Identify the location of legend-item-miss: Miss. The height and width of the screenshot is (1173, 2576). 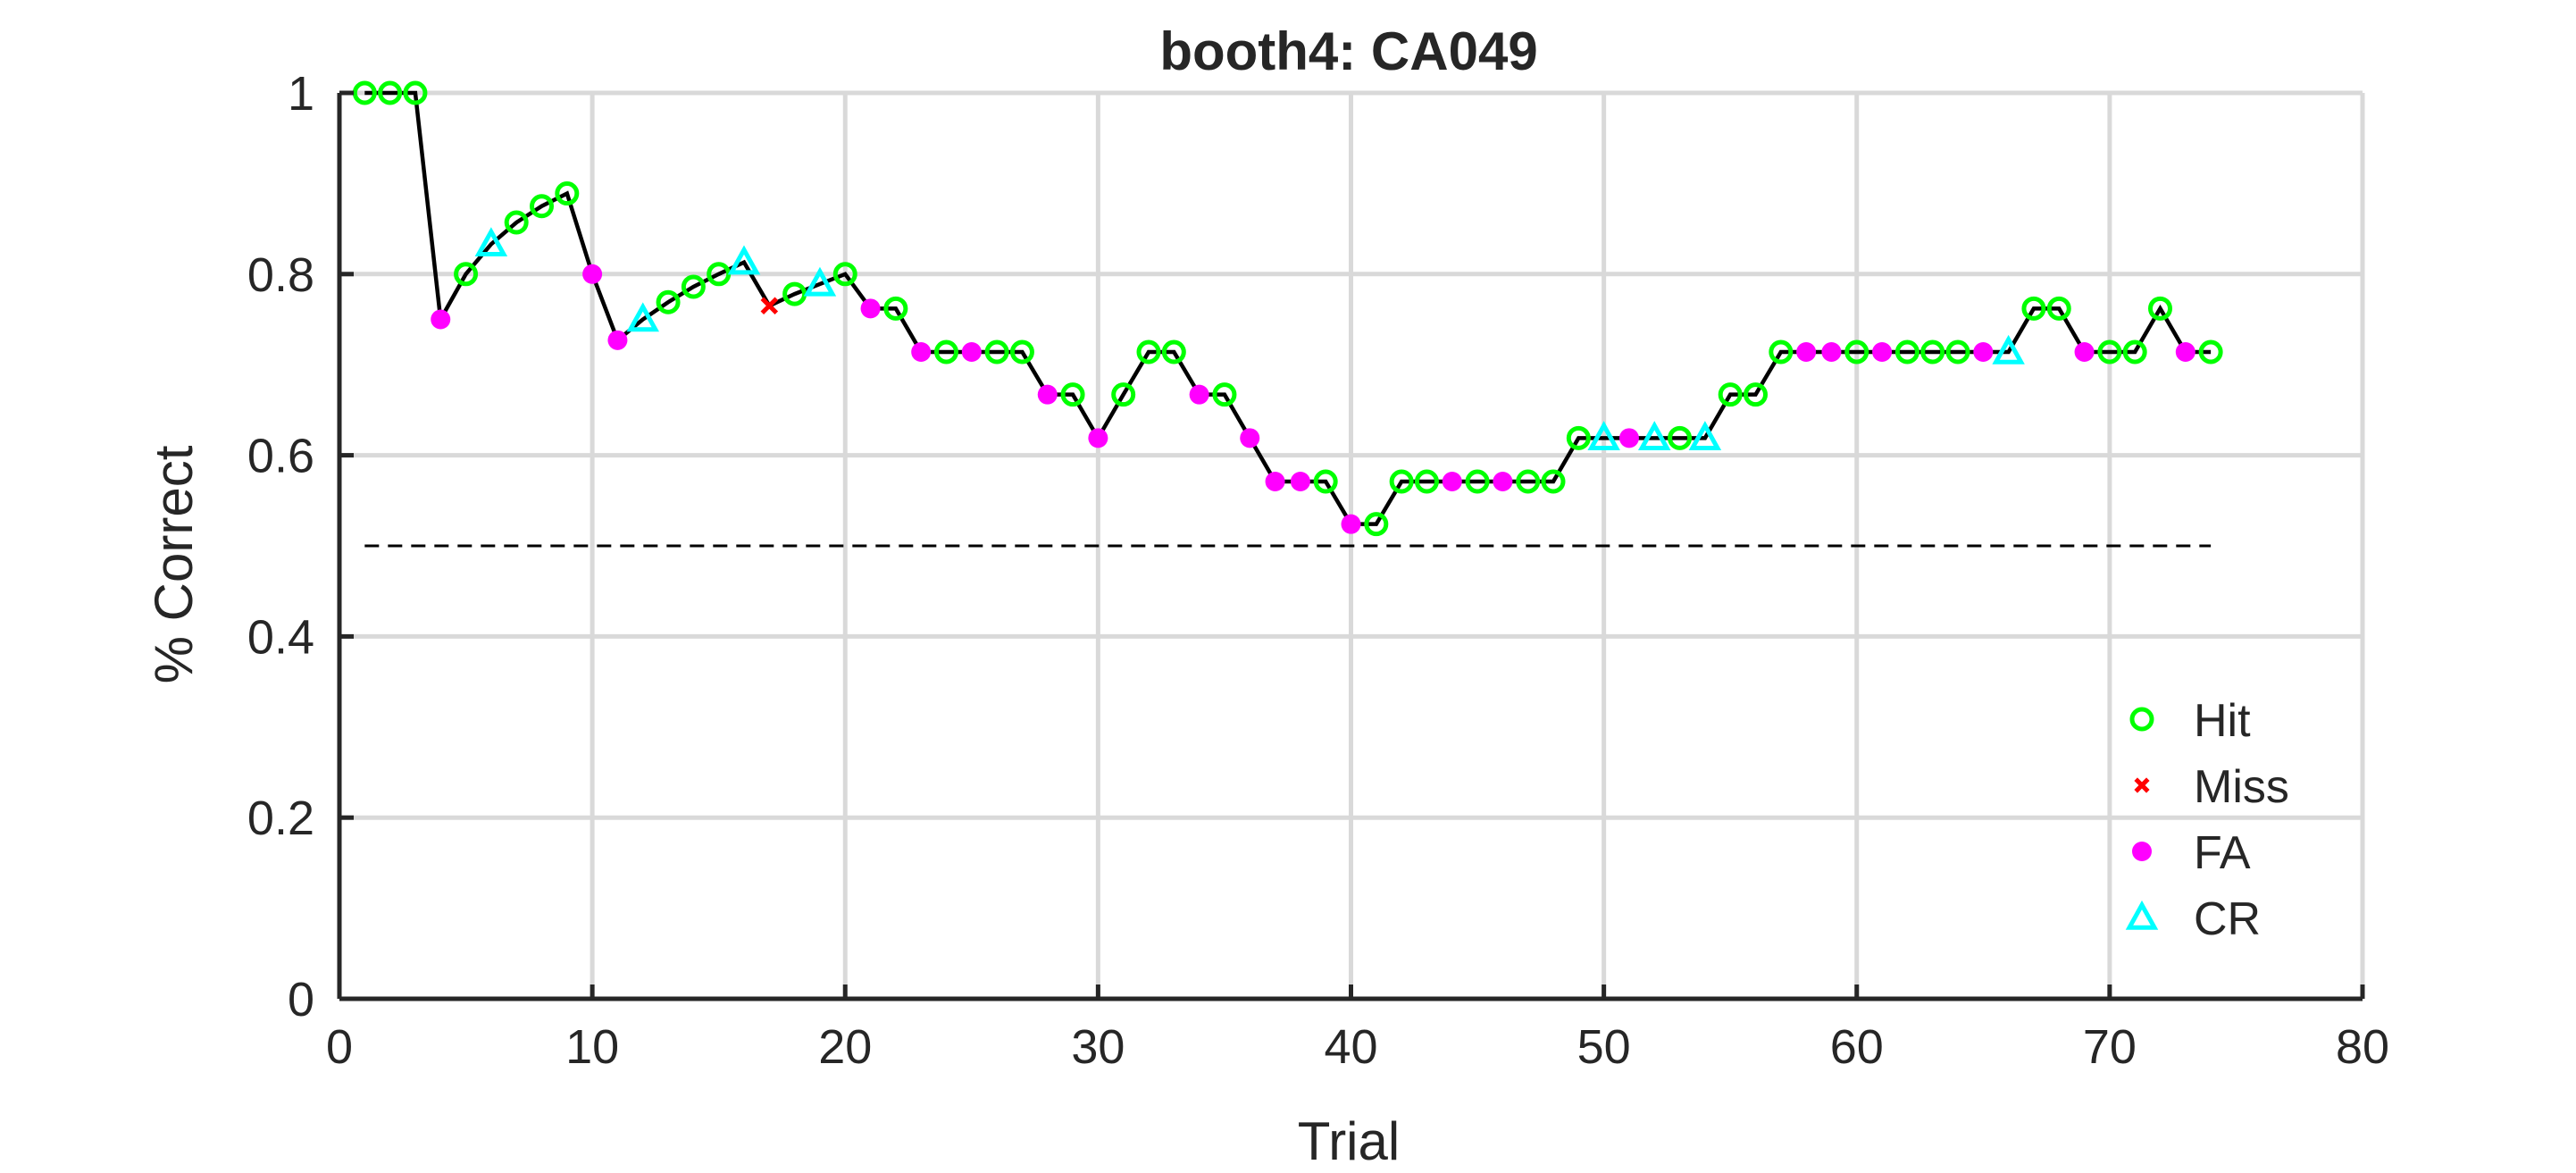
(2212, 787).